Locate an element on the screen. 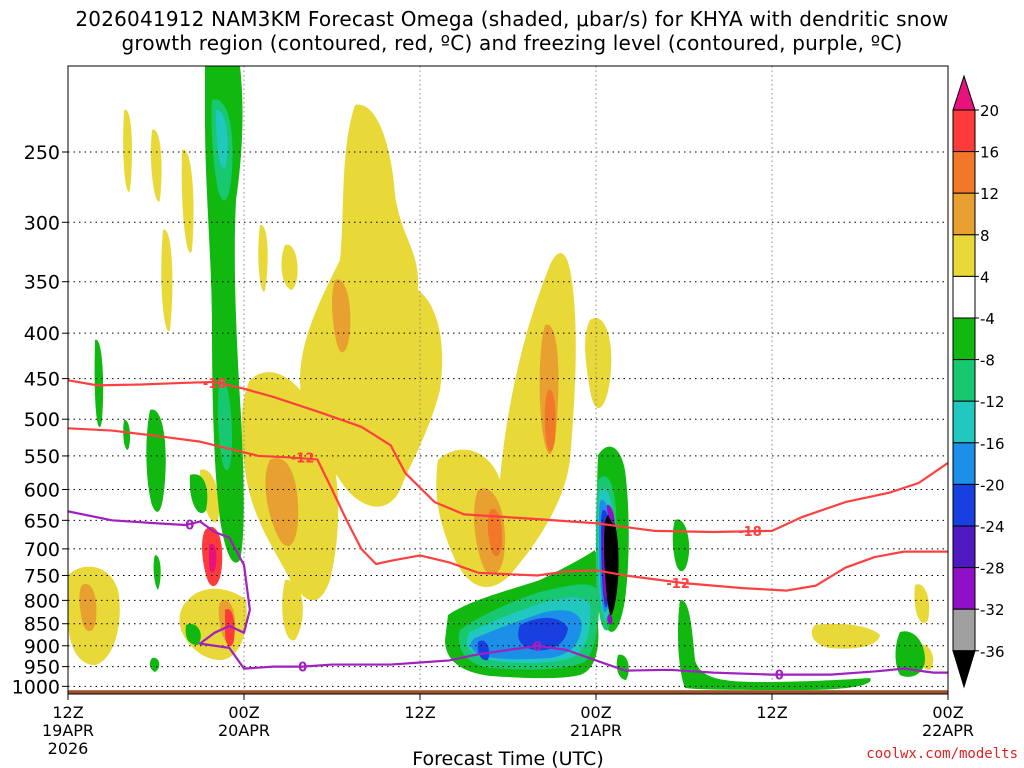 The width and height of the screenshot is (1024, 768). pressure-tick-label: 450 is located at coordinates (42, 380).